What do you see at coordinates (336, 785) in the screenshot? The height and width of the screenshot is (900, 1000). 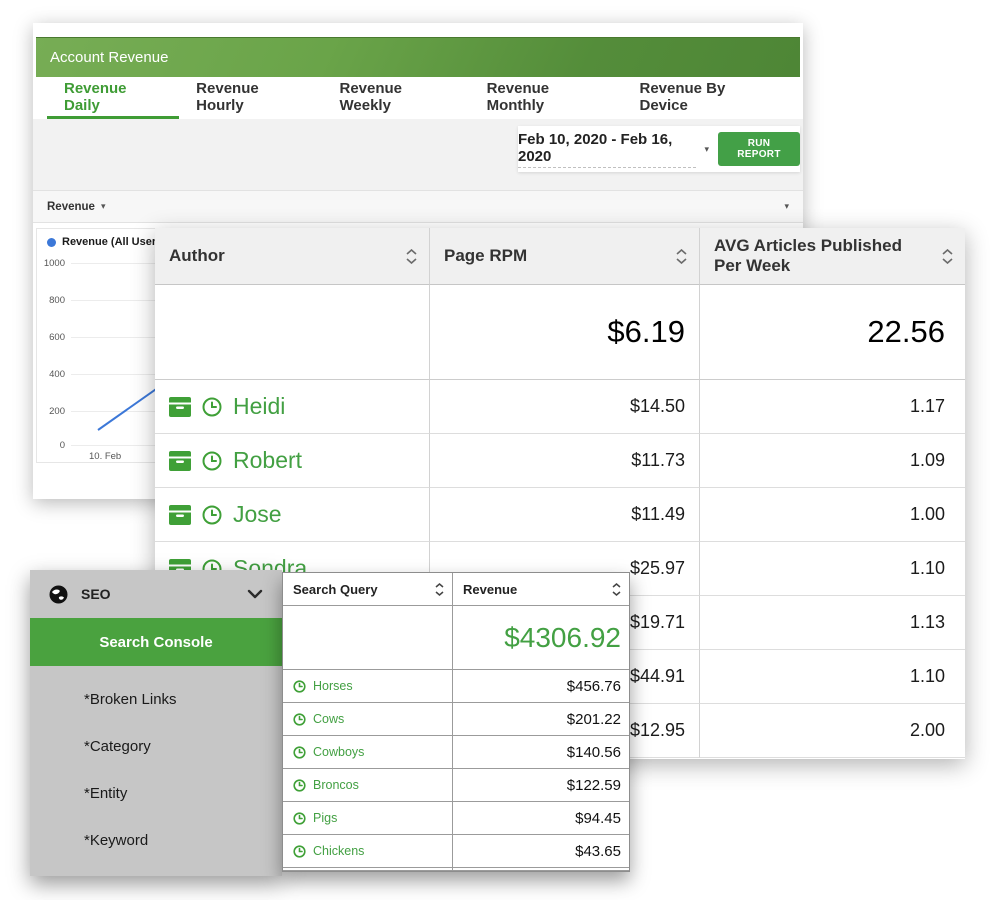 I see `query-link: Broncos` at bounding box center [336, 785].